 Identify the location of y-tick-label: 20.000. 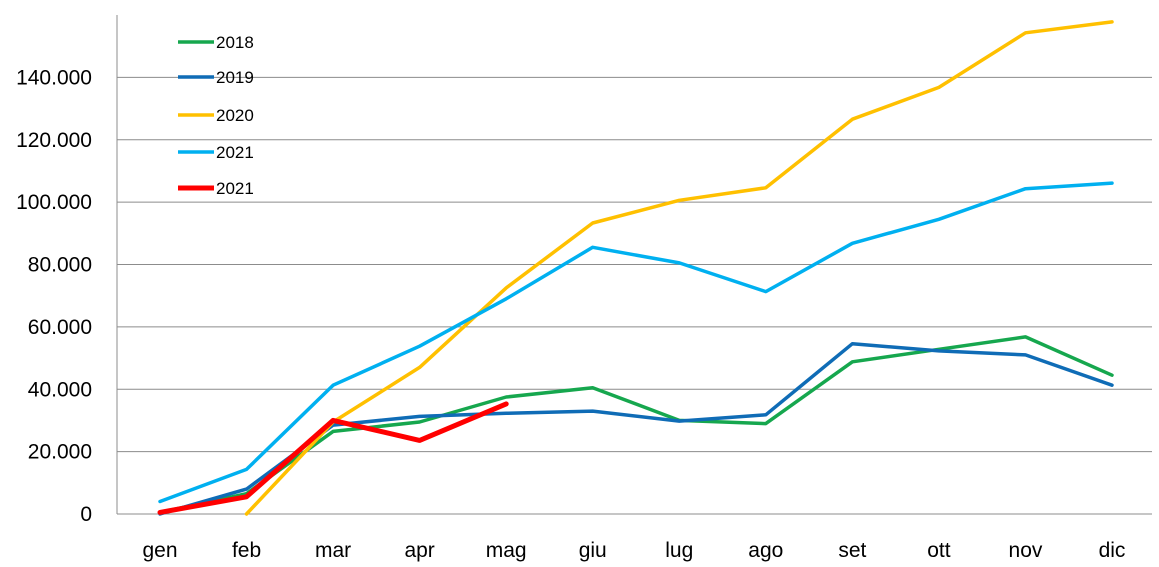
(60, 452).